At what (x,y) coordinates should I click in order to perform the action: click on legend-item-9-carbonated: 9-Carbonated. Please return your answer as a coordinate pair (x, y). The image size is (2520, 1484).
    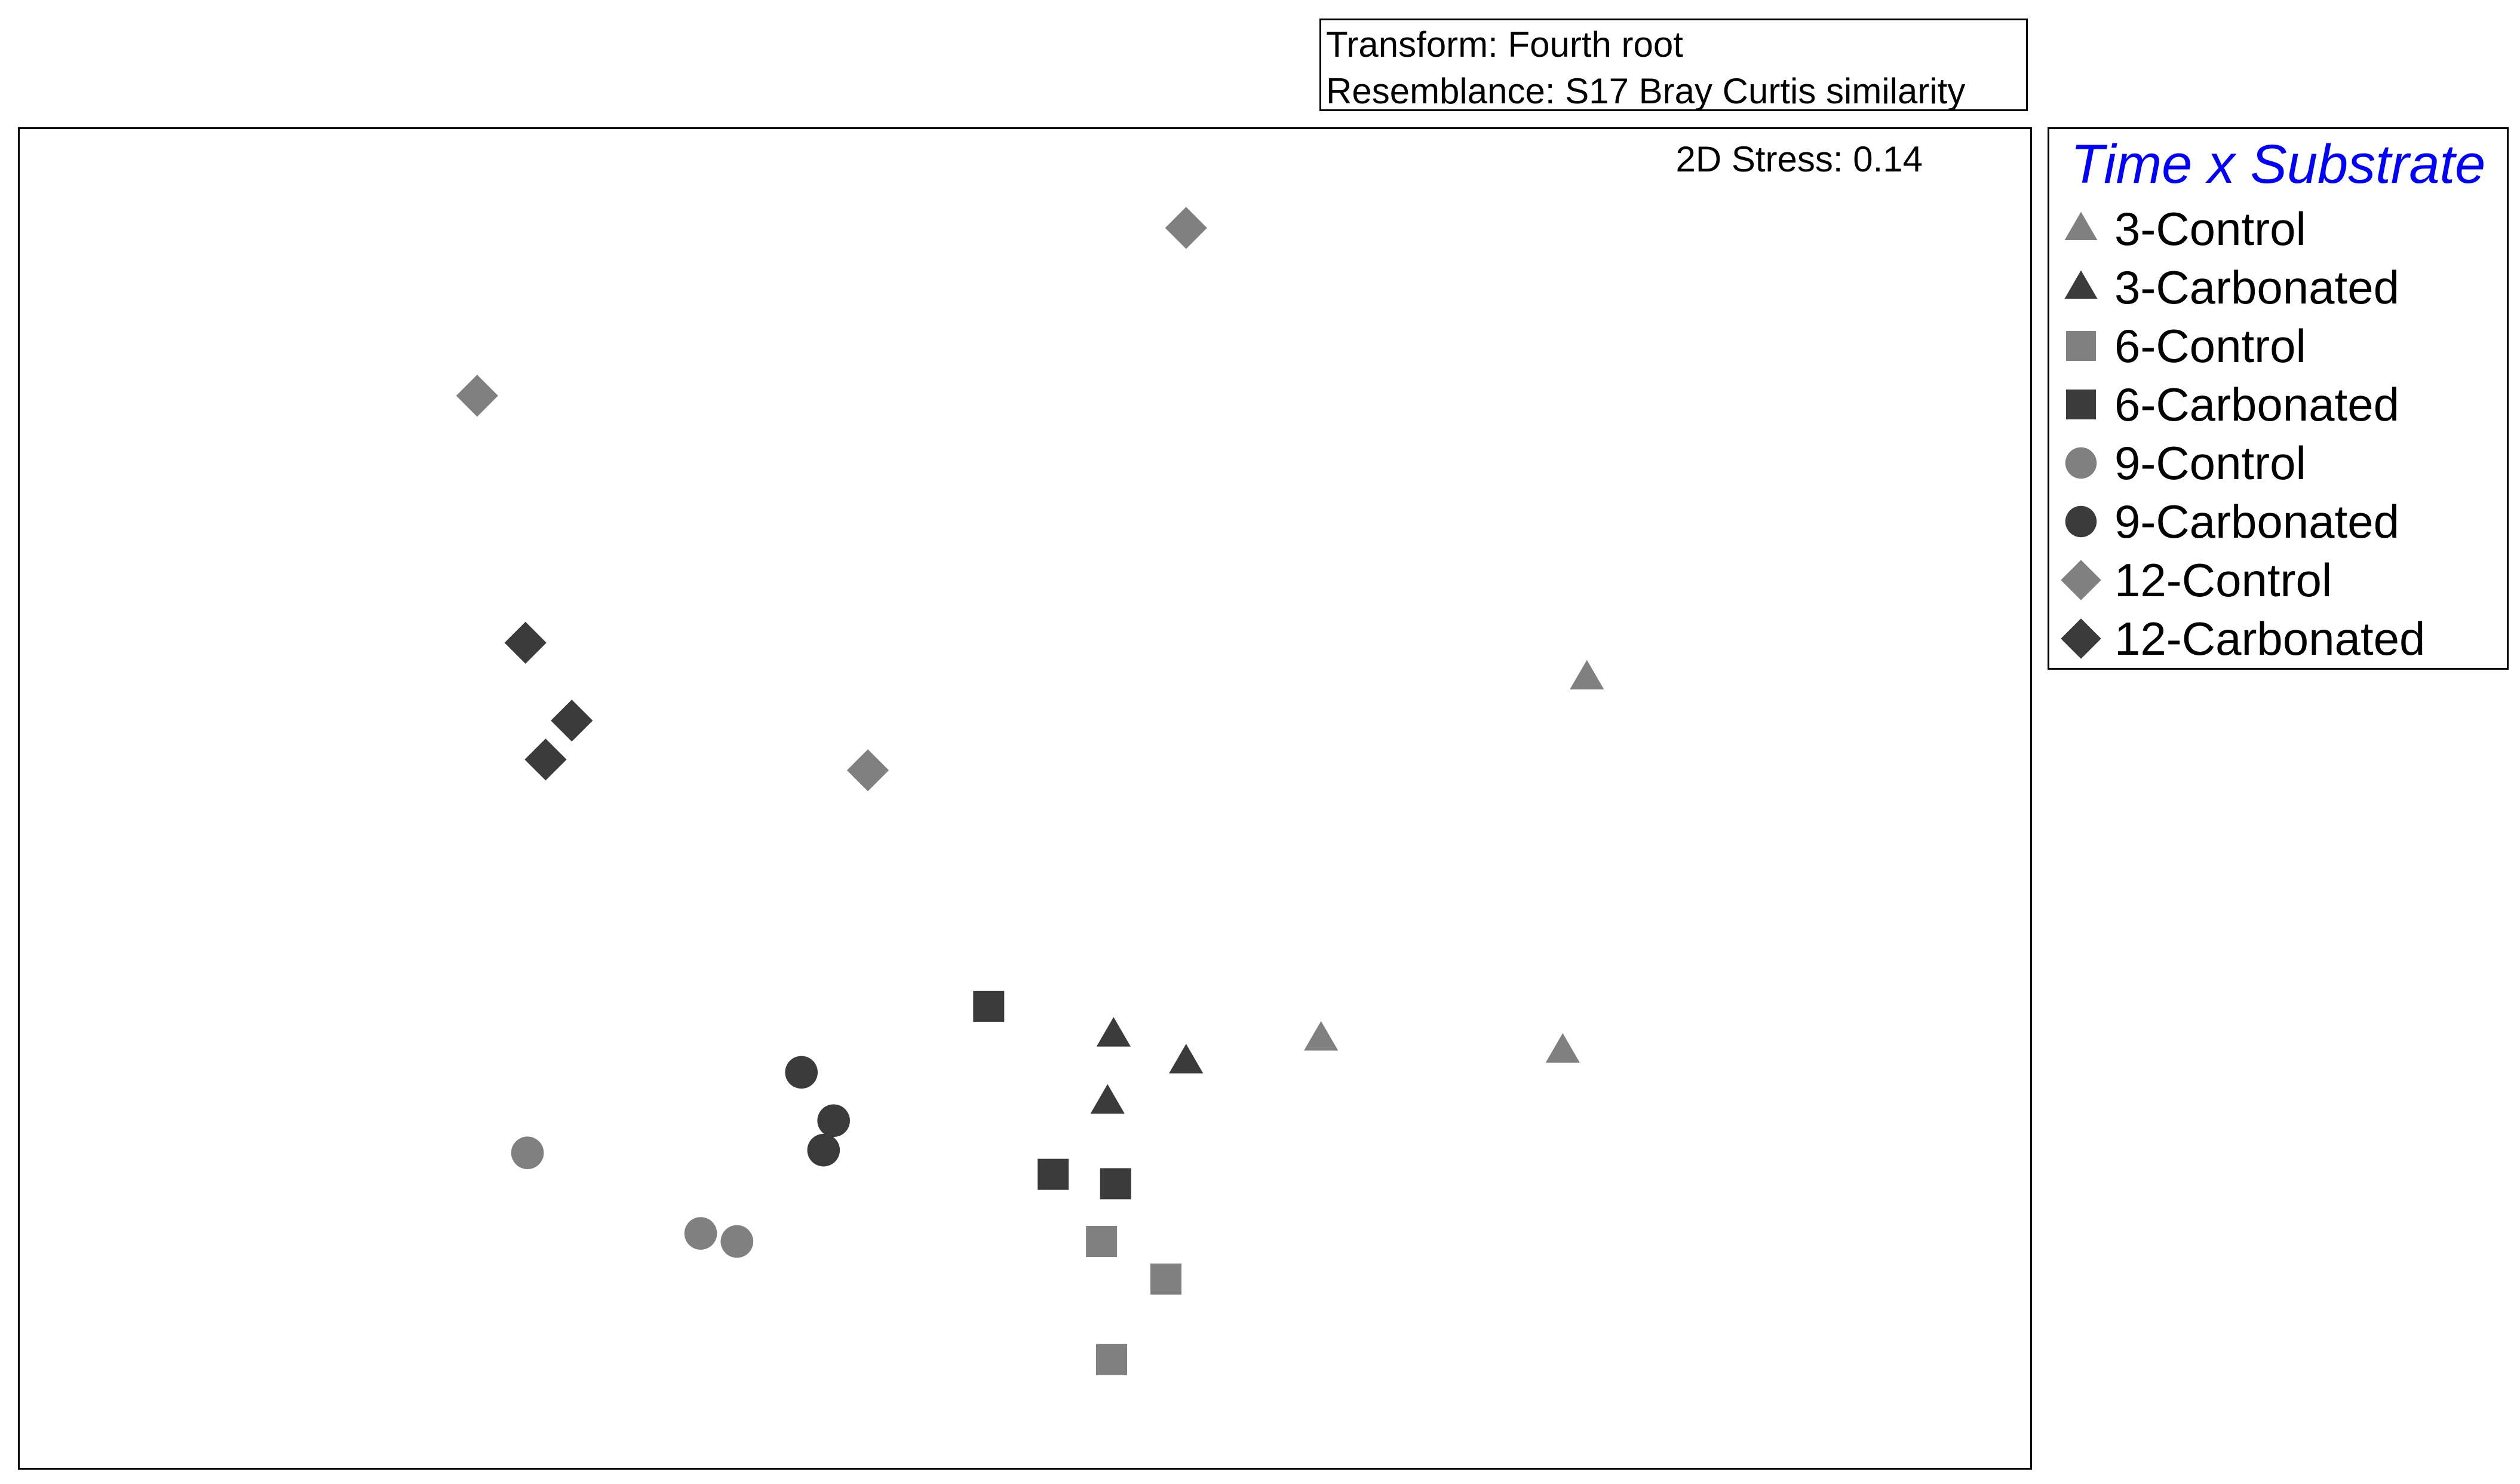
    Looking at the image, I should click on (2279, 521).